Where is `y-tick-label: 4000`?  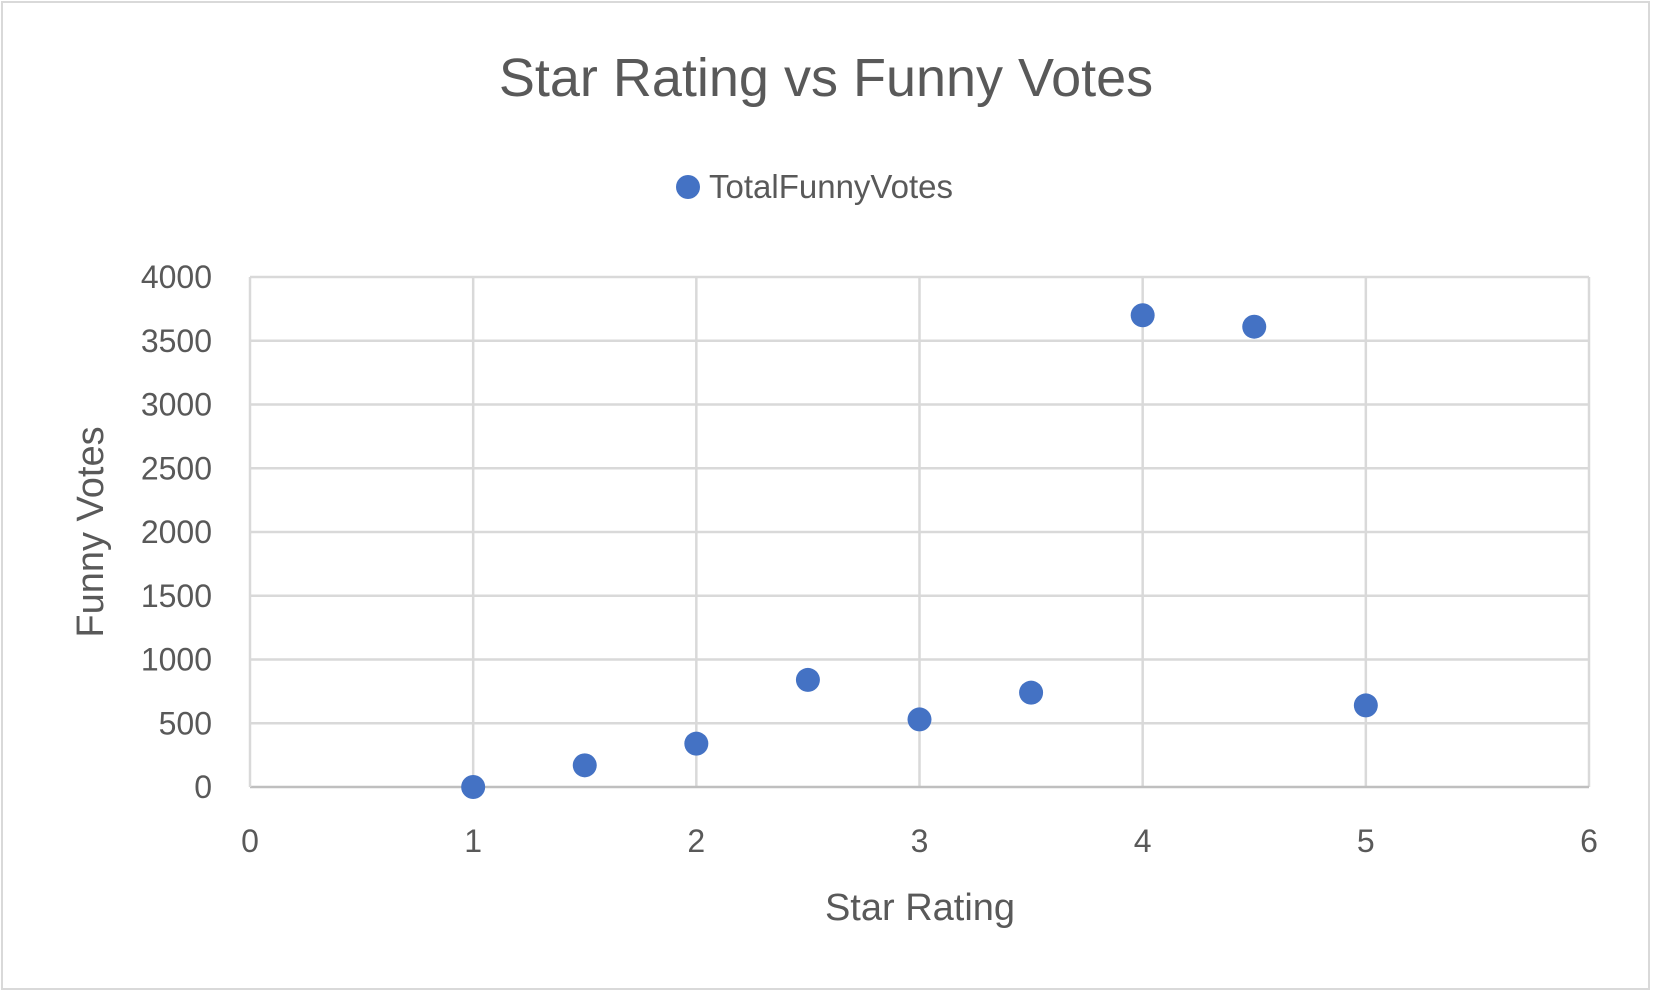 y-tick-label: 4000 is located at coordinates (176, 277).